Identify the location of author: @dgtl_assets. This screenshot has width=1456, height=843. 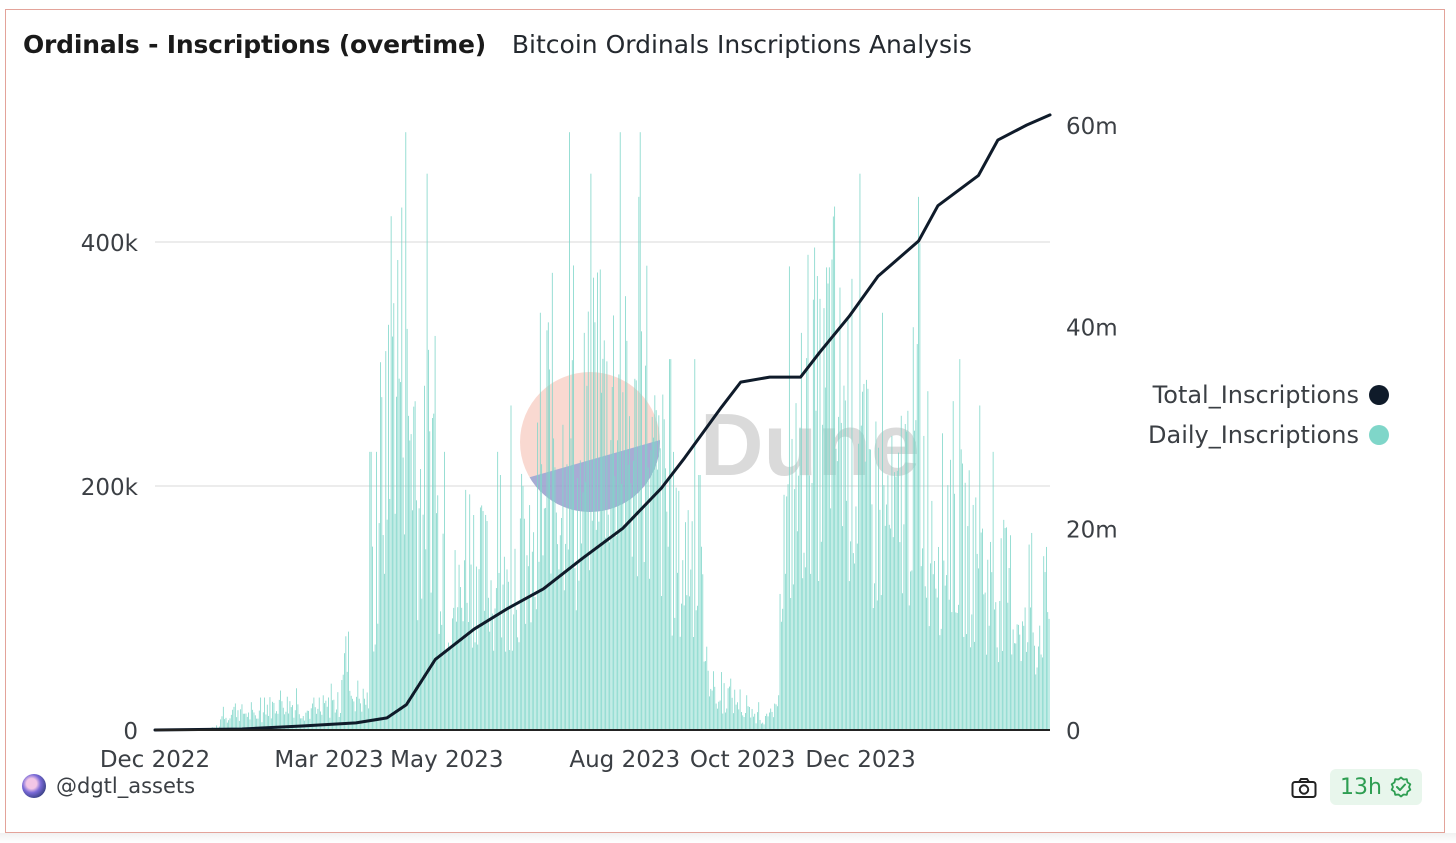
(108, 786).